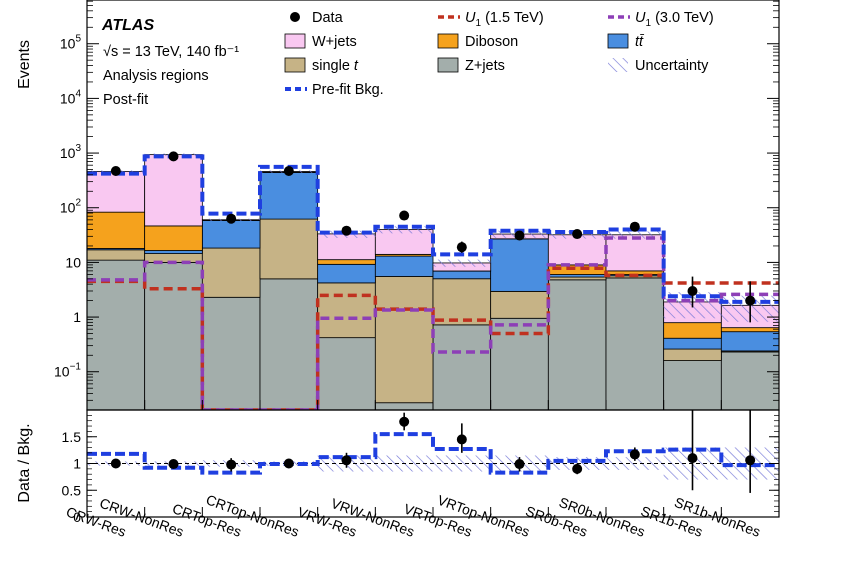 This screenshot has width=855, height=578. I want to click on legend-item: U1 (1.5 TeV), so click(491, 19).